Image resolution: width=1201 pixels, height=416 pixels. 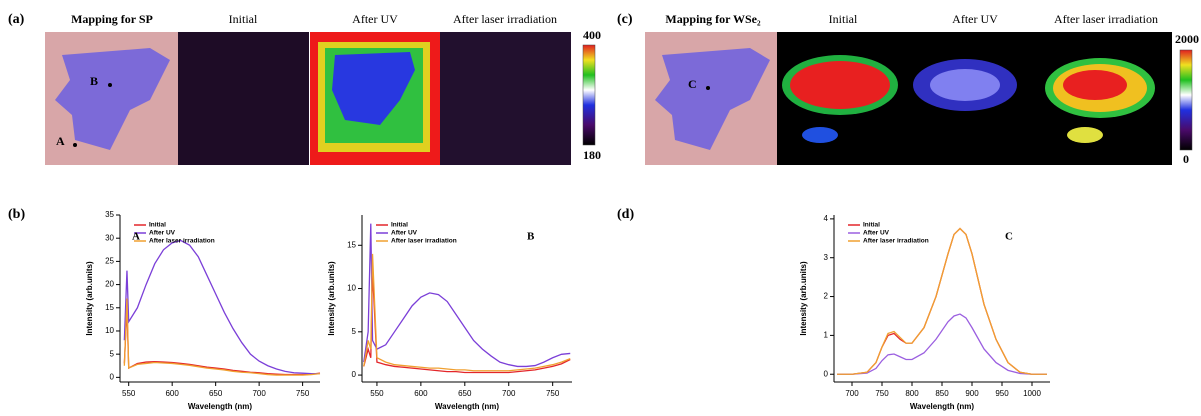 What do you see at coordinates (16, 214) in the screenshot?
I see `panel-label: (b)` at bounding box center [16, 214].